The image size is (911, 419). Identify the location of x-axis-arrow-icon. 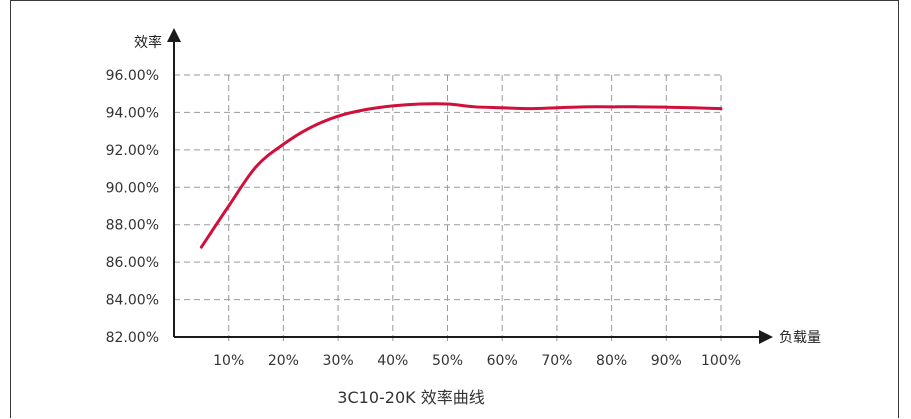
(766, 337).